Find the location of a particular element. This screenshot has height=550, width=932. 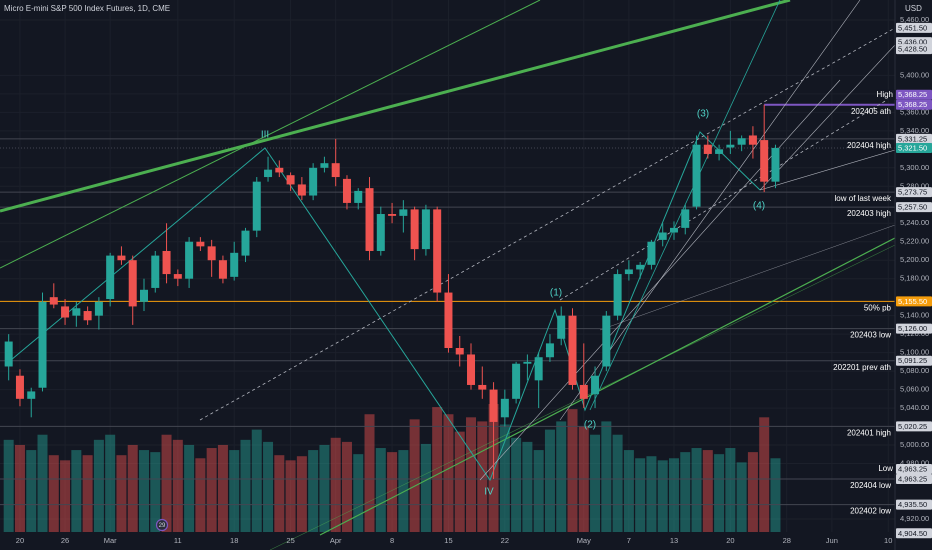

x-tick-label: 22 is located at coordinates (505, 540).